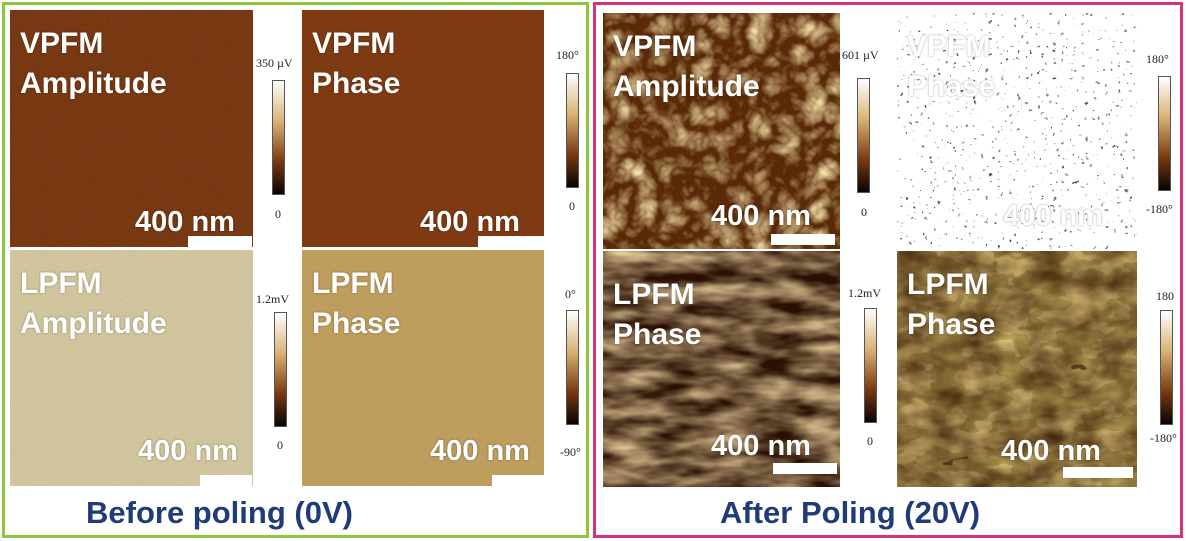  What do you see at coordinates (219, 512) in the screenshot?
I see `before-poling-caption: Before poling (0V)` at bounding box center [219, 512].